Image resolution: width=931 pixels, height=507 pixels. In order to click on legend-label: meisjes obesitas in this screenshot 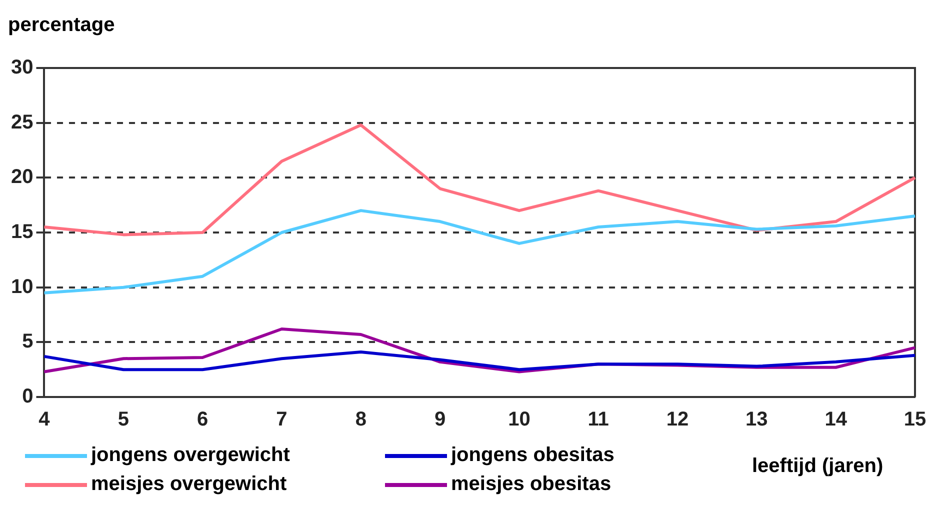, I will do `click(531, 484)`.